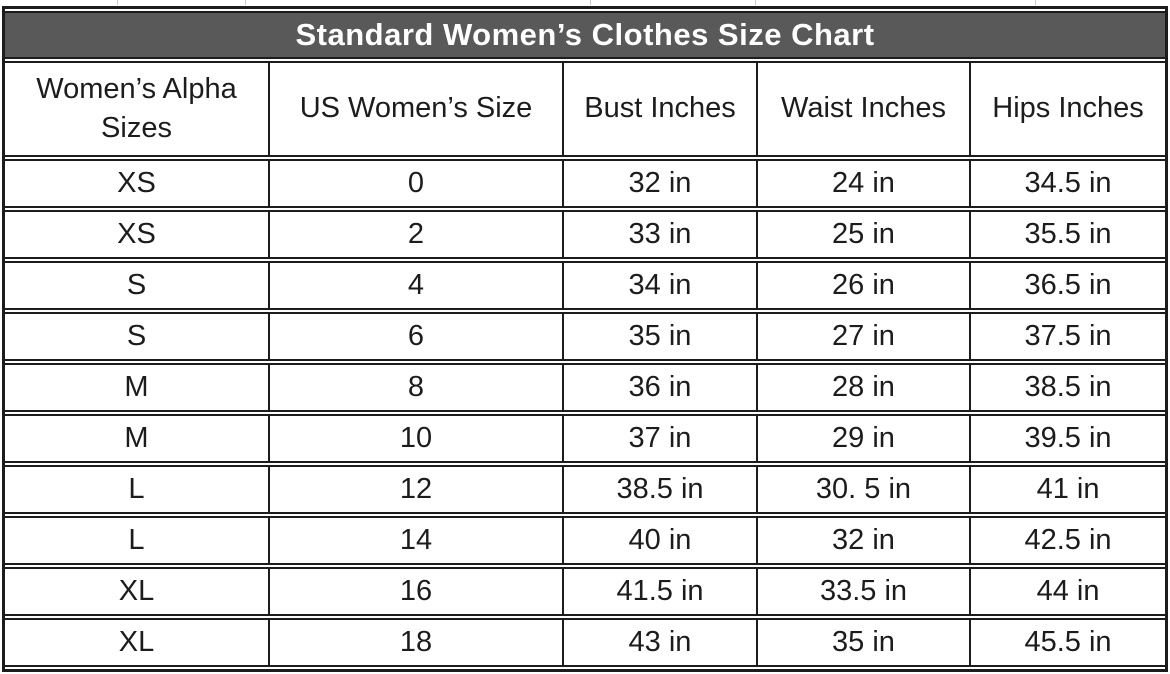  I want to click on table-cell: 12, so click(415, 489).